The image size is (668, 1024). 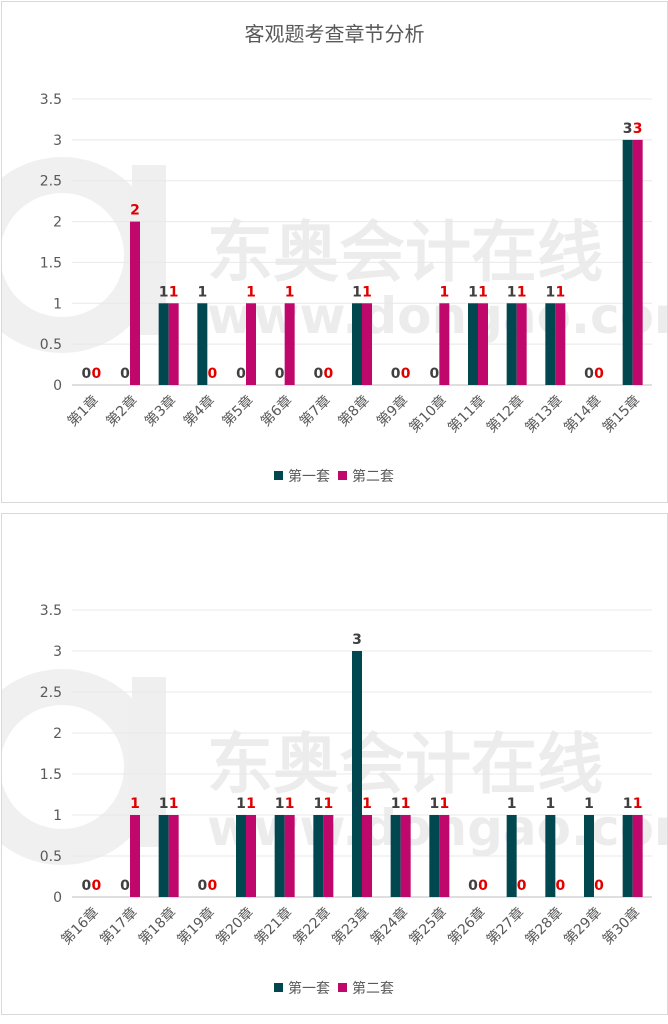 What do you see at coordinates (160, 411) in the screenshot?
I see `x-tick-label: 第3章` at bounding box center [160, 411].